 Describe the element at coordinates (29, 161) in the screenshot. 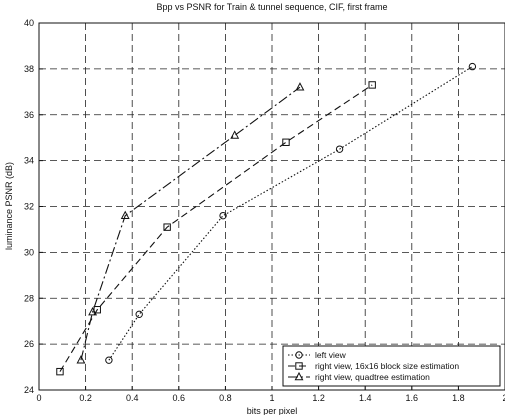

I see `y-tick-label: 34` at that location.